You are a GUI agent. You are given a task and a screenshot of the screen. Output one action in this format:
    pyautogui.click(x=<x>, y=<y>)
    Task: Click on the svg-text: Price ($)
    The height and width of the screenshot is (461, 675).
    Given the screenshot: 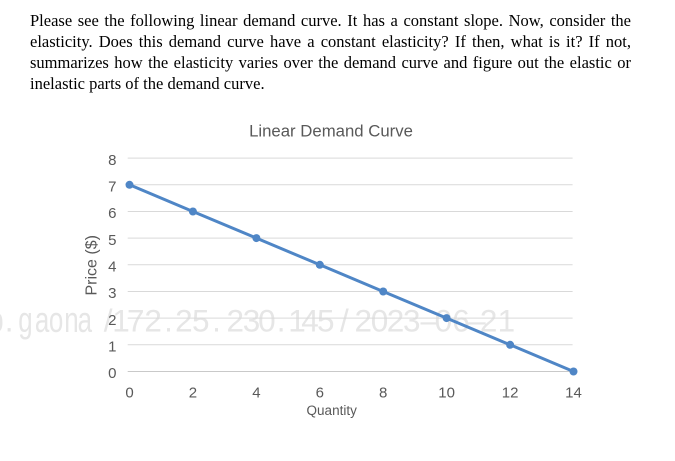 What is the action you would take?
    pyautogui.click(x=92, y=265)
    